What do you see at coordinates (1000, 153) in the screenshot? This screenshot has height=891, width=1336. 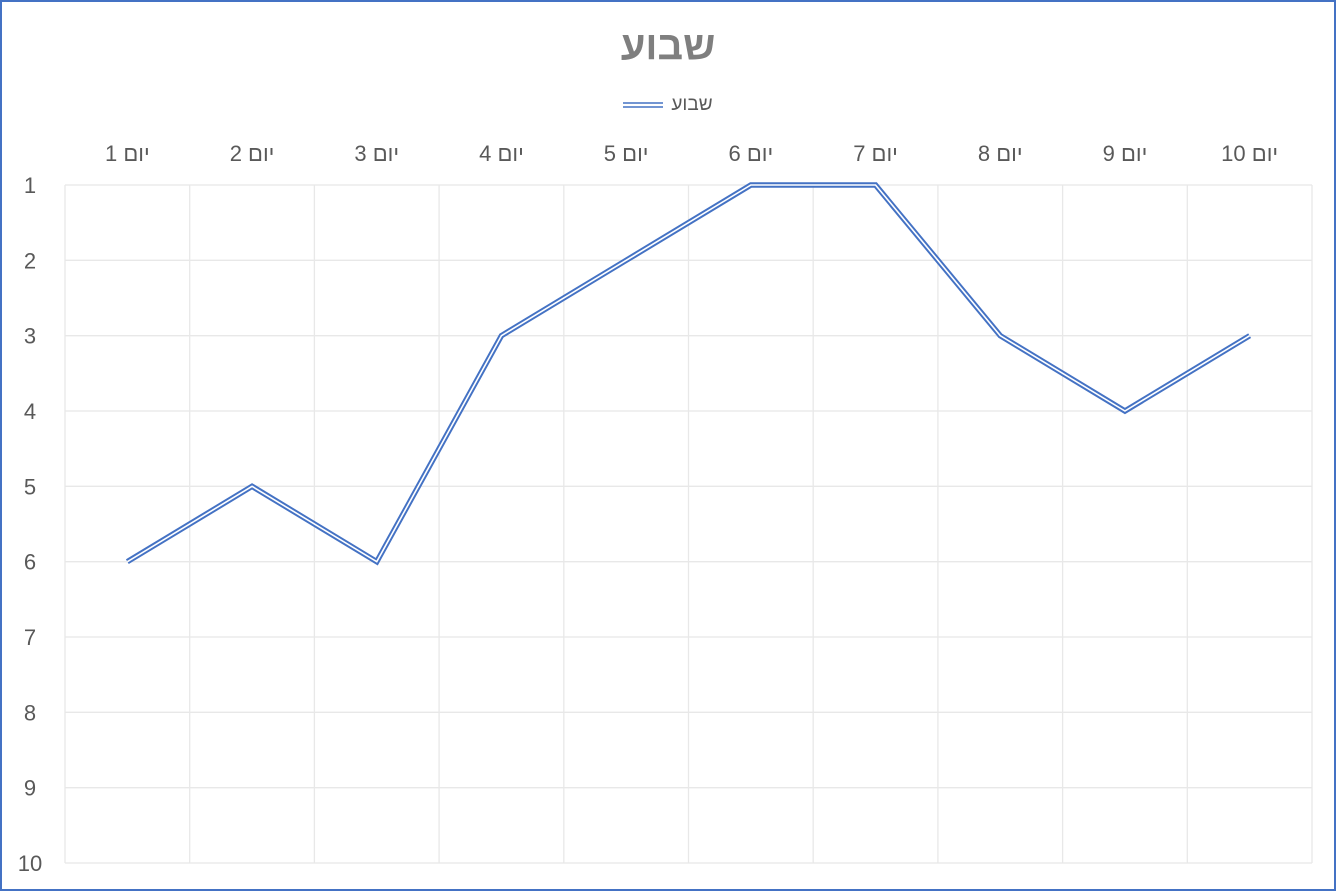 I see `x-tick-label: יום 8` at bounding box center [1000, 153].